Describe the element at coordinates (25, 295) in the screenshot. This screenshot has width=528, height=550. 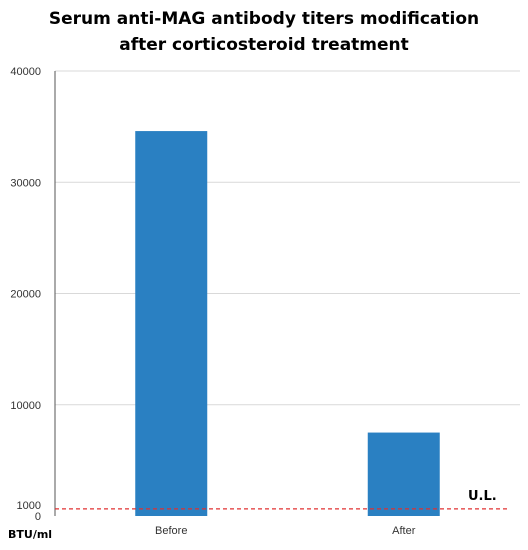
I see `y-tick-label: 20000` at that location.